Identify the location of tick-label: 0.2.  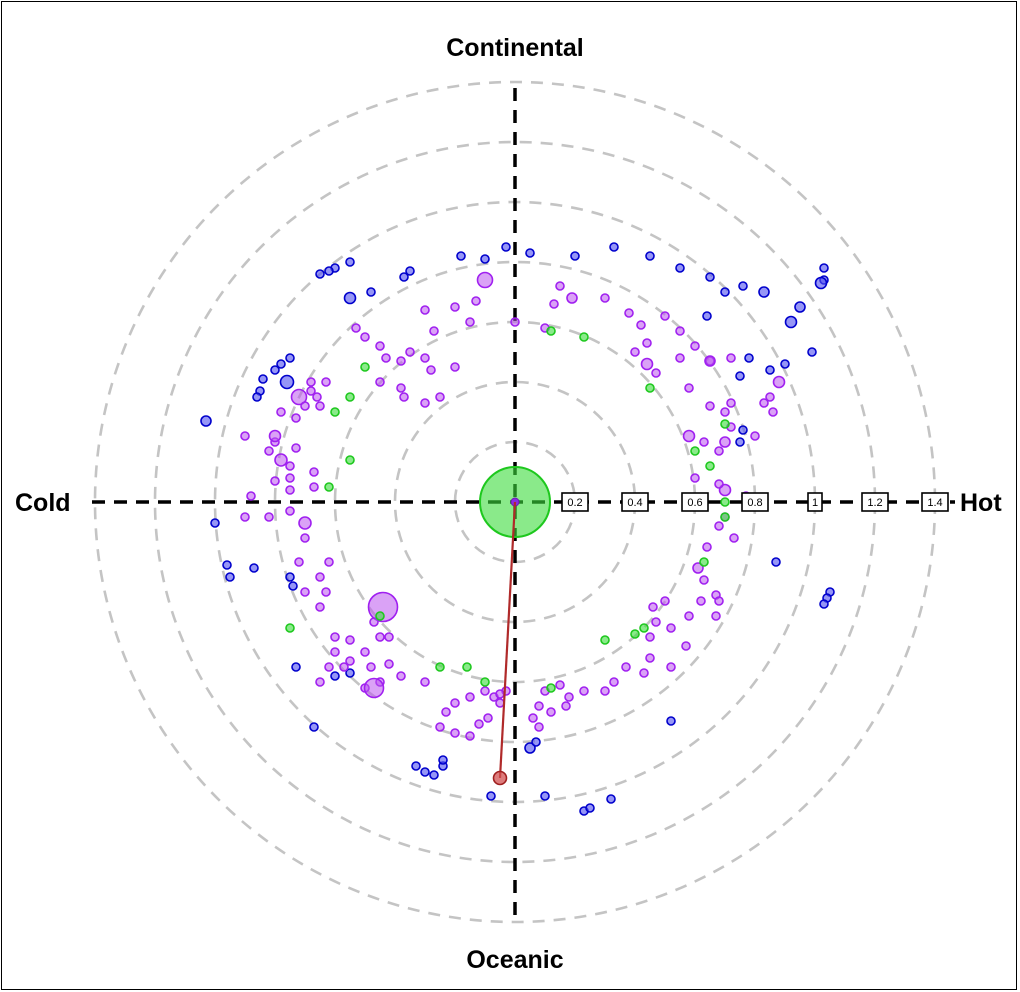
(574, 503).